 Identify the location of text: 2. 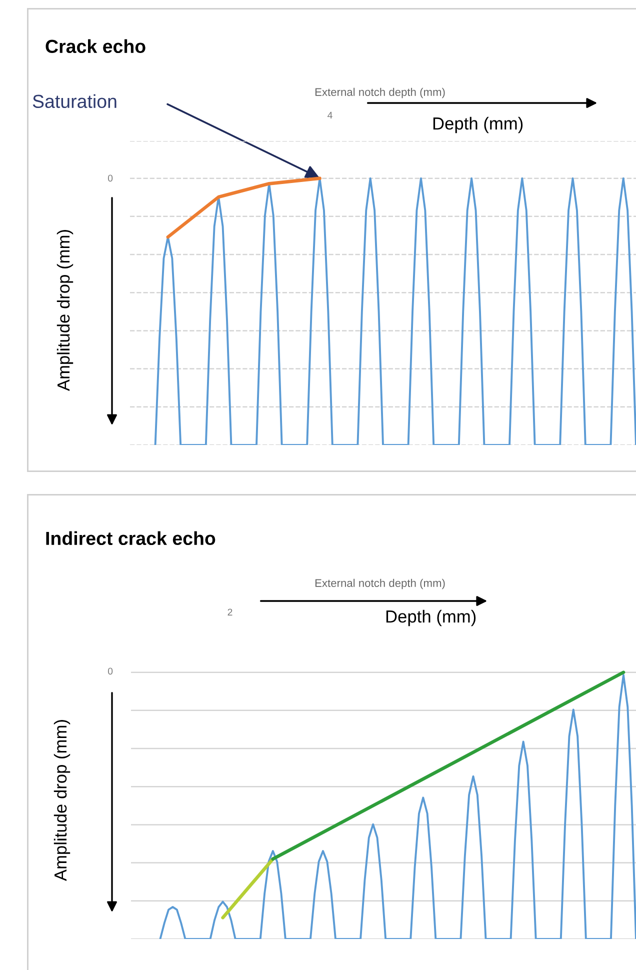
(230, 612).